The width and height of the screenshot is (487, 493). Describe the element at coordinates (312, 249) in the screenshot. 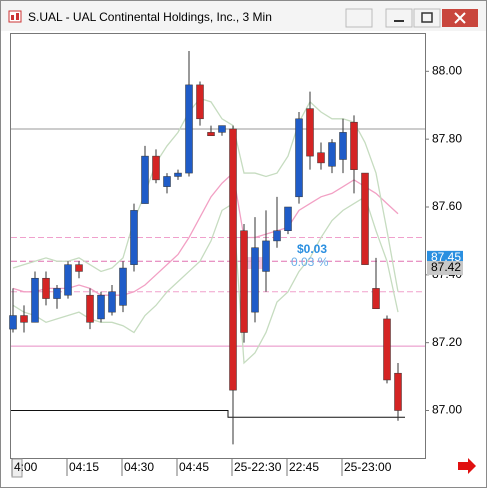

I see `annotation: $0.03` at that location.